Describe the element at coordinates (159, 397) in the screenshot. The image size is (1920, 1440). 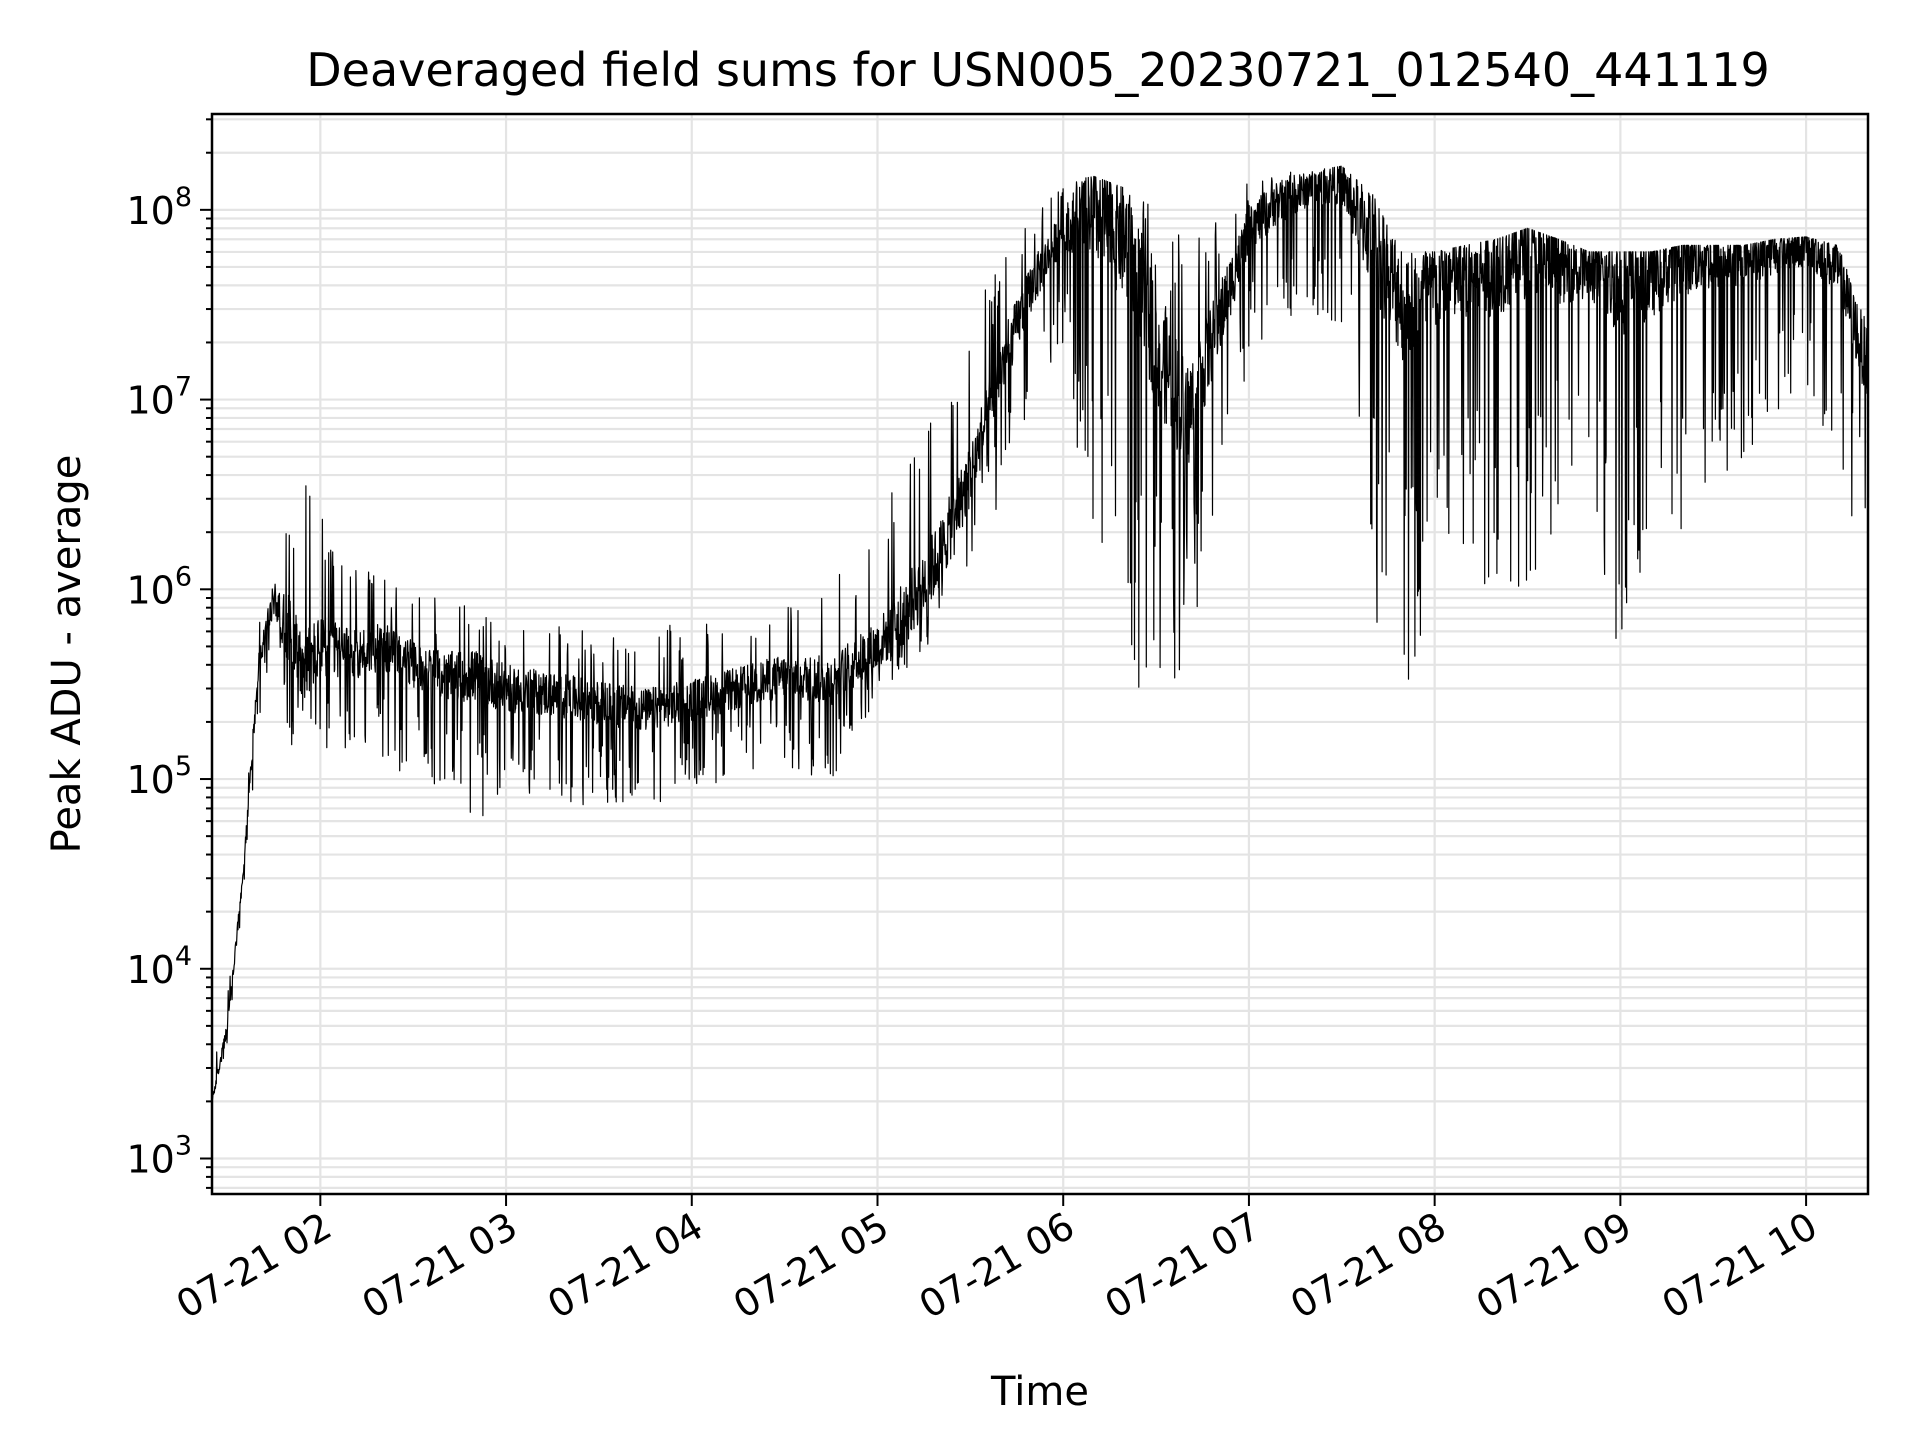
I see `y-tick-label: 10⁷` at that location.